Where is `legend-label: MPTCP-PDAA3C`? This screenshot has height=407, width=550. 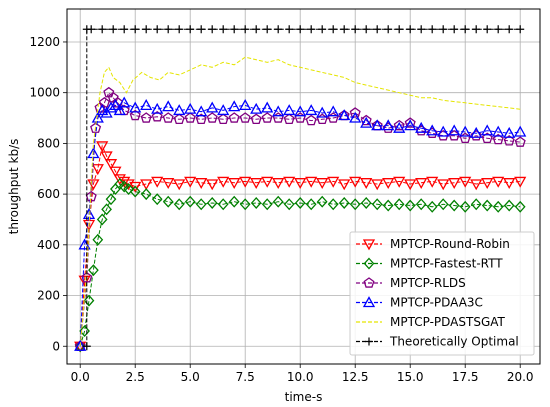
legend-label: MPTCP-PDAA3C is located at coordinates (436, 303).